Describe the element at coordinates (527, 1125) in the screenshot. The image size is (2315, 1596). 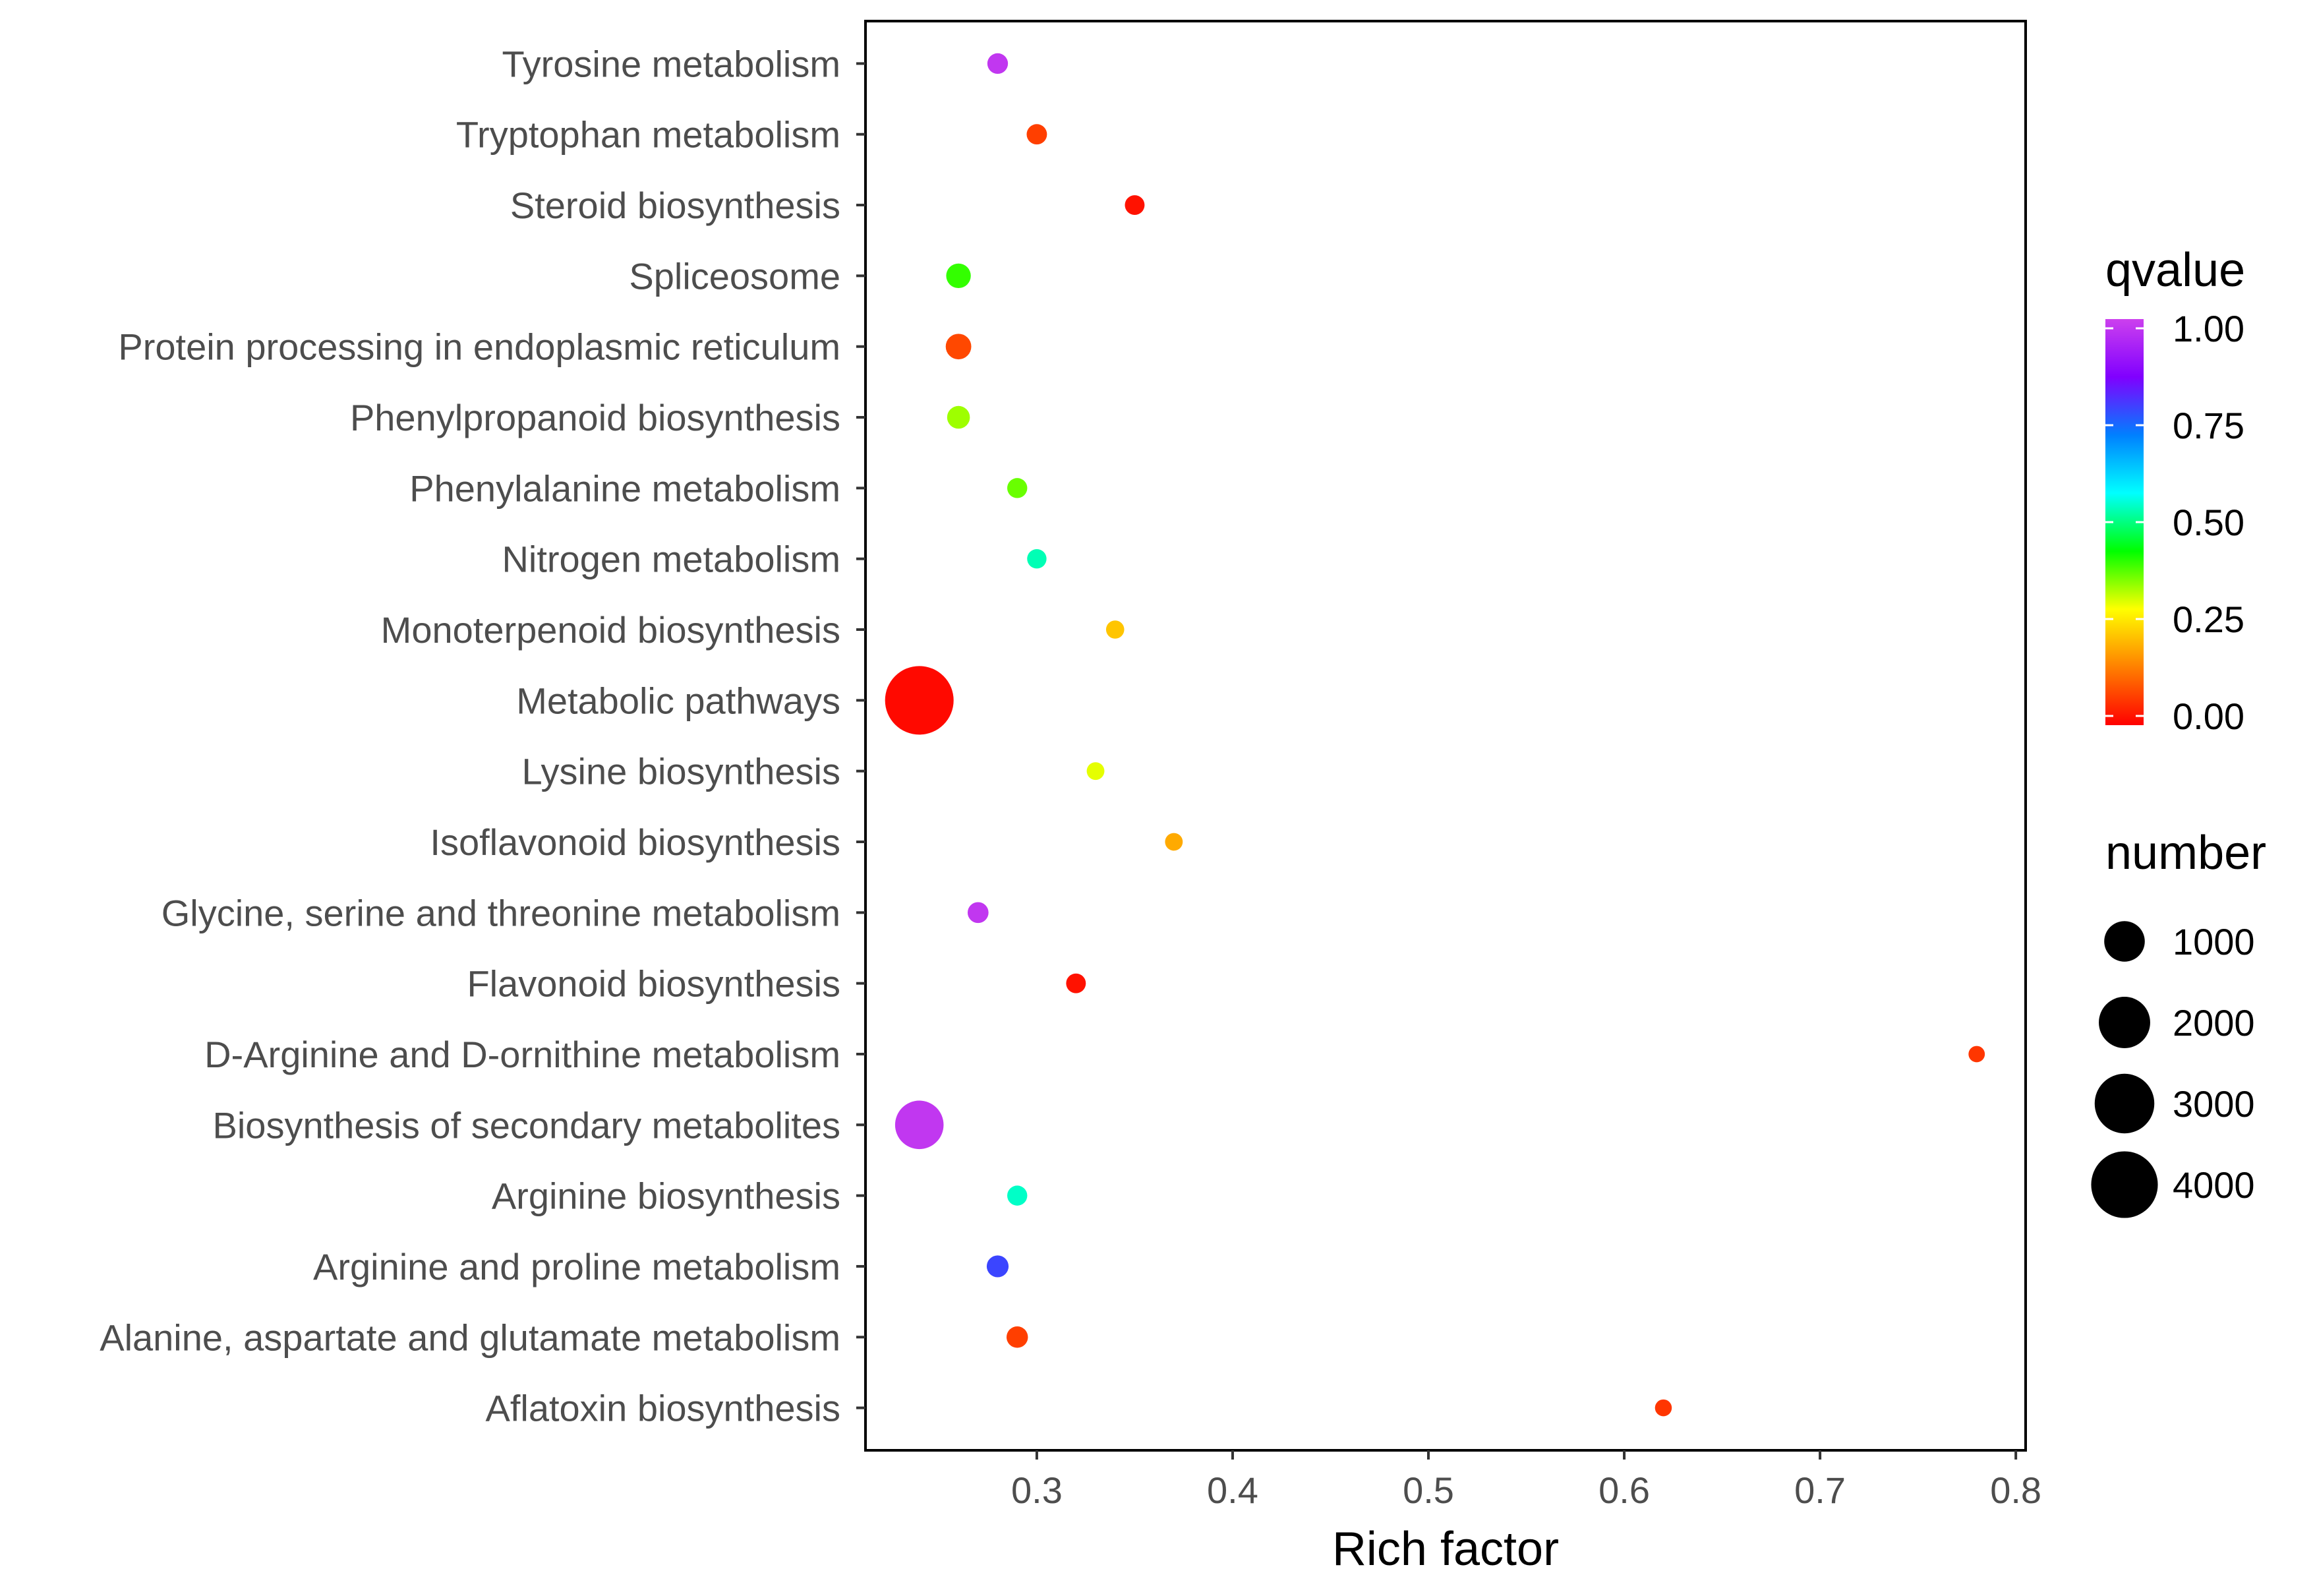
I see `ytick-label-biosynthesis-of-secondary-metabolites: Biosynthesis of secondary metabolites` at that location.